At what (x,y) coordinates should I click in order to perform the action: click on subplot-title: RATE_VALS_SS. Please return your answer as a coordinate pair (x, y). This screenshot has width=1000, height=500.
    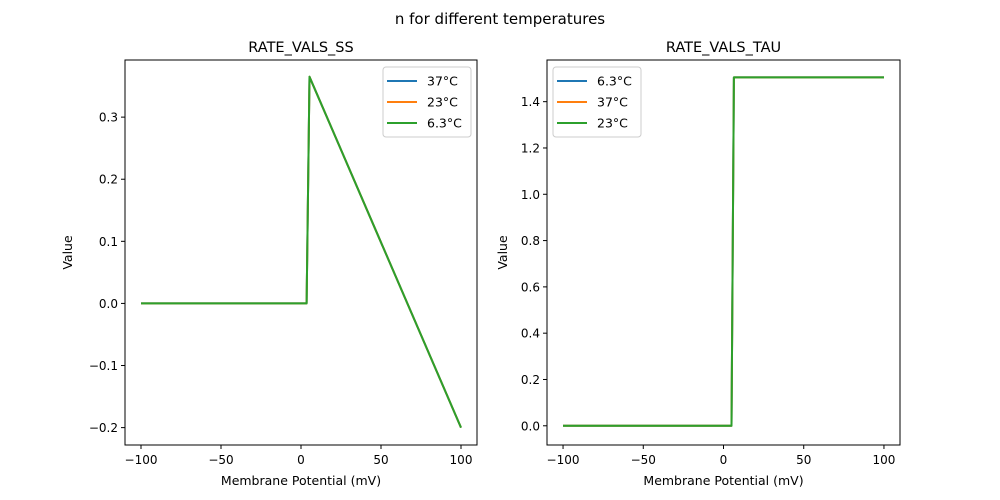
    Looking at the image, I should click on (300, 48).